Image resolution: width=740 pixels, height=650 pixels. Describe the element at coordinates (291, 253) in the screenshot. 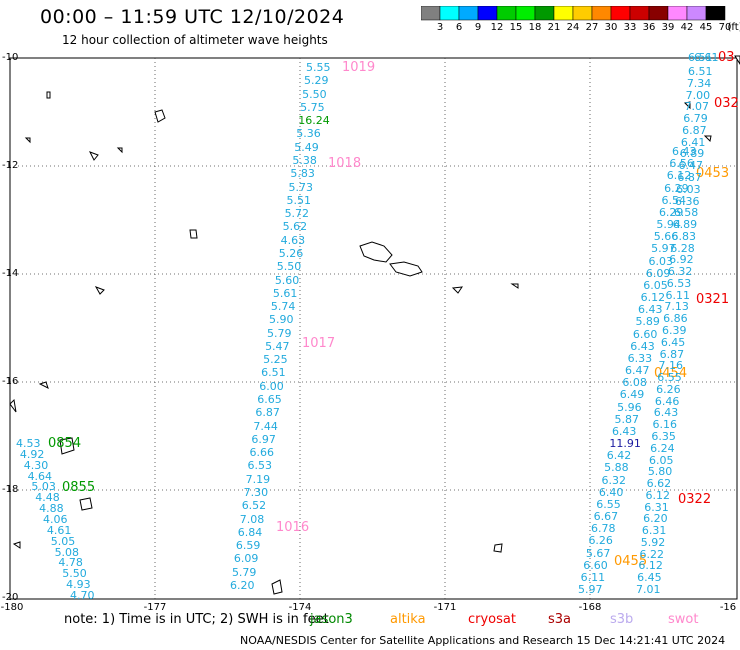

I see `wave-height-value: 5.26` at that location.